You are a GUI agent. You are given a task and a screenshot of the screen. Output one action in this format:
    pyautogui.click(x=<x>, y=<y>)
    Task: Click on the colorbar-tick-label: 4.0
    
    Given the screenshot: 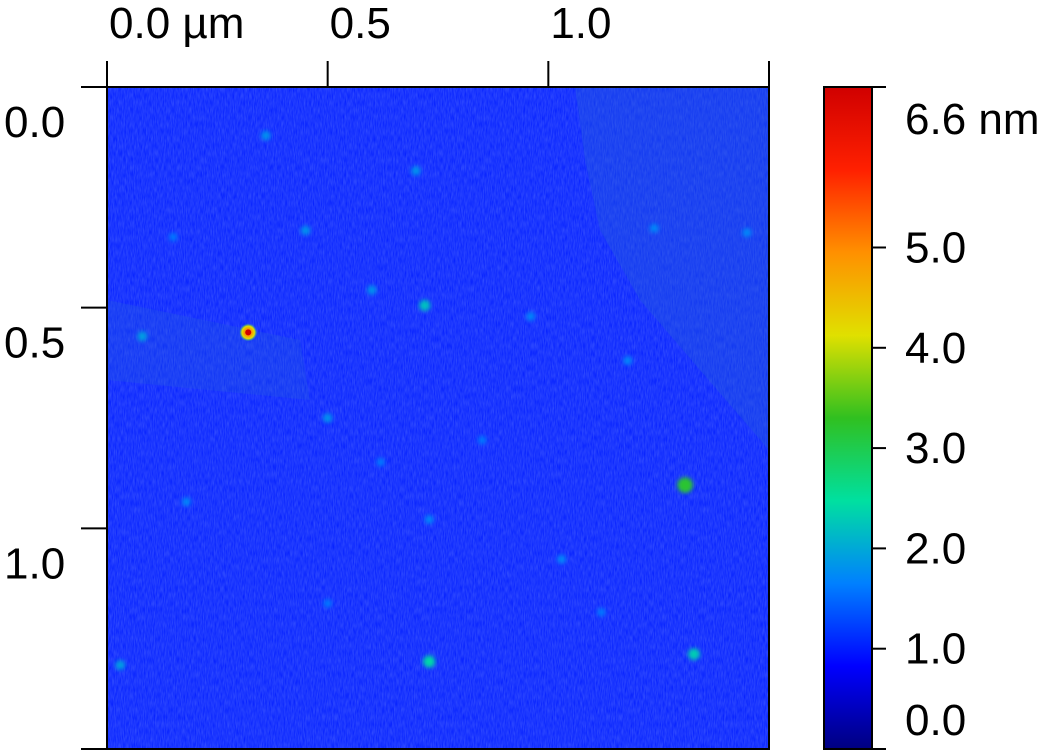 What is the action you would take?
    pyautogui.click(x=935, y=348)
    